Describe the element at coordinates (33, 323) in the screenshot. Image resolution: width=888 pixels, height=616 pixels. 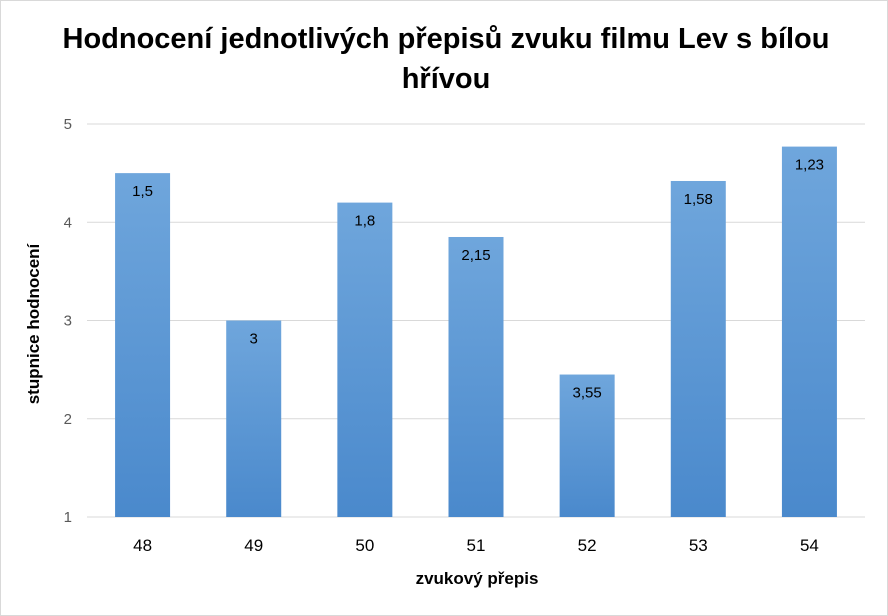
I see `y-axis-label: stupnice hodnocení` at that location.